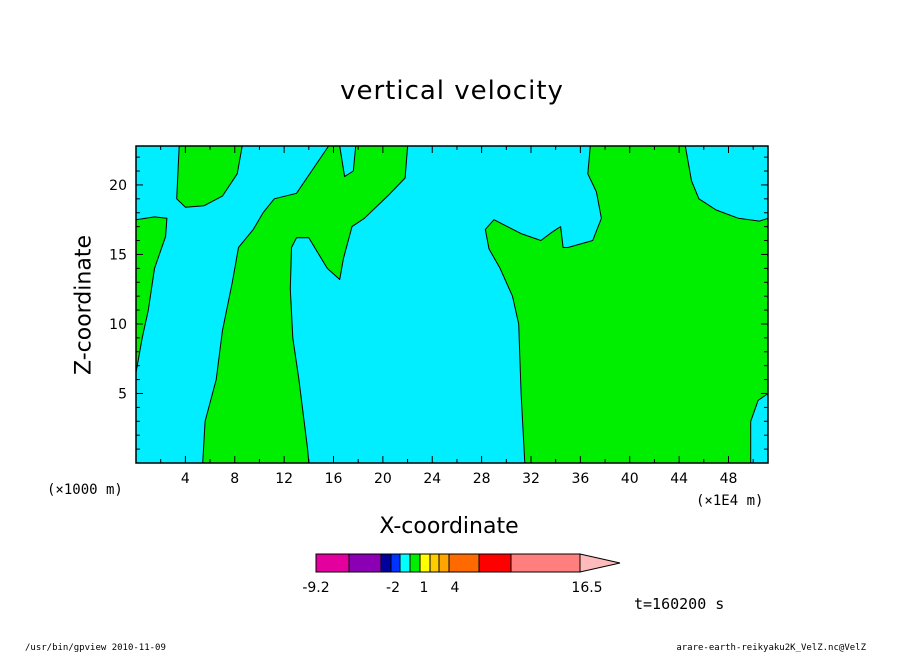  Describe the element at coordinates (122, 394) in the screenshot. I see `y-tick-label: 5` at that location.